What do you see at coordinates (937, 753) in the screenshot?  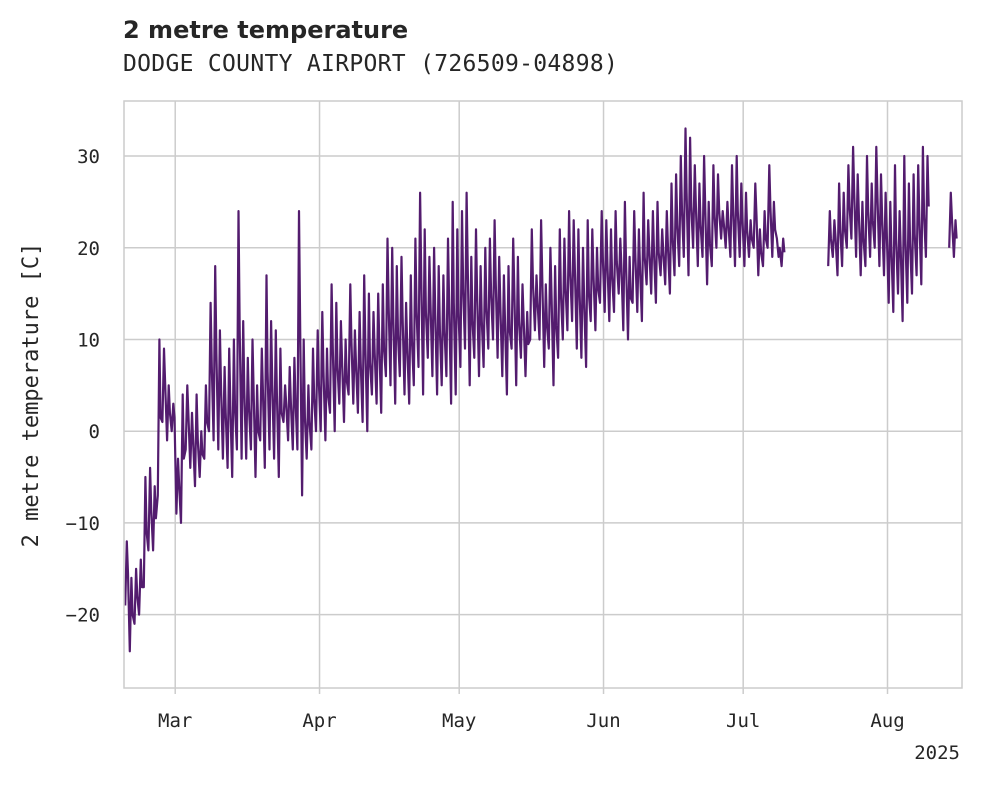 I see `x-year-label: 2025` at bounding box center [937, 753].